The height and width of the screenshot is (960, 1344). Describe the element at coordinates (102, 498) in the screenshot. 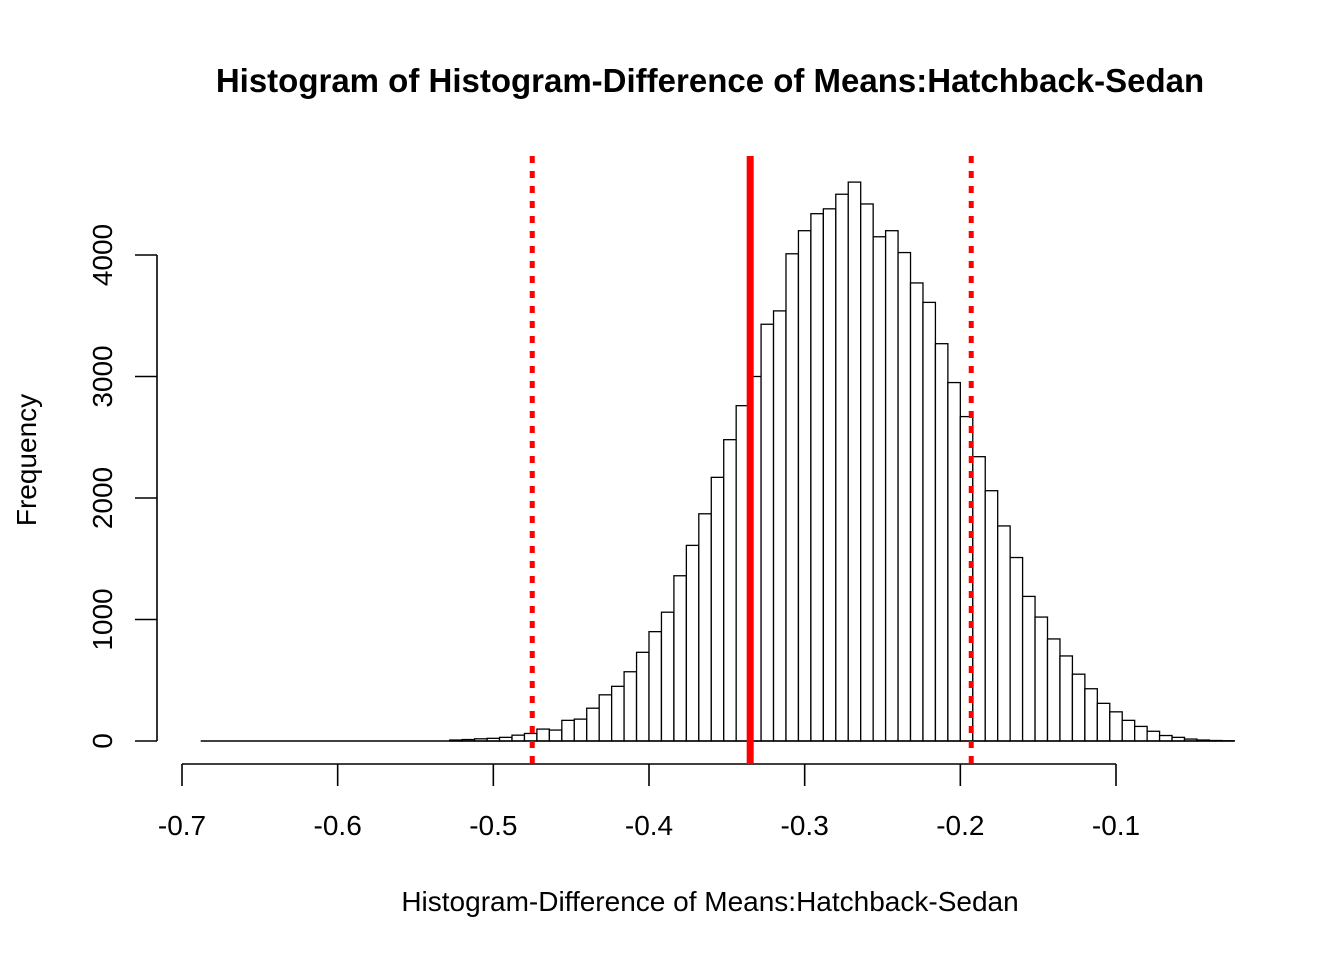

I see `y-tick-label: 2000` at that location.